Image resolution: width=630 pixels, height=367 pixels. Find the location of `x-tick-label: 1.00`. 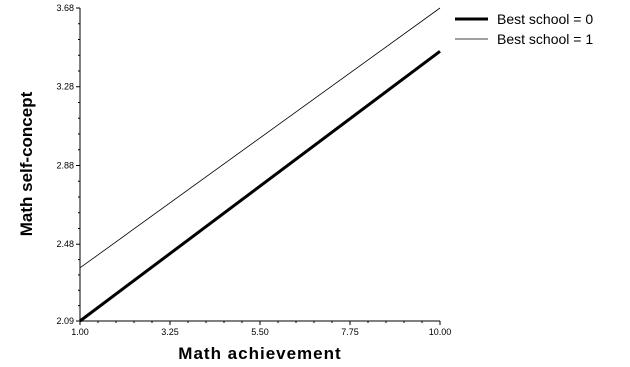

x-tick-label: 1.00 is located at coordinates (80, 332).